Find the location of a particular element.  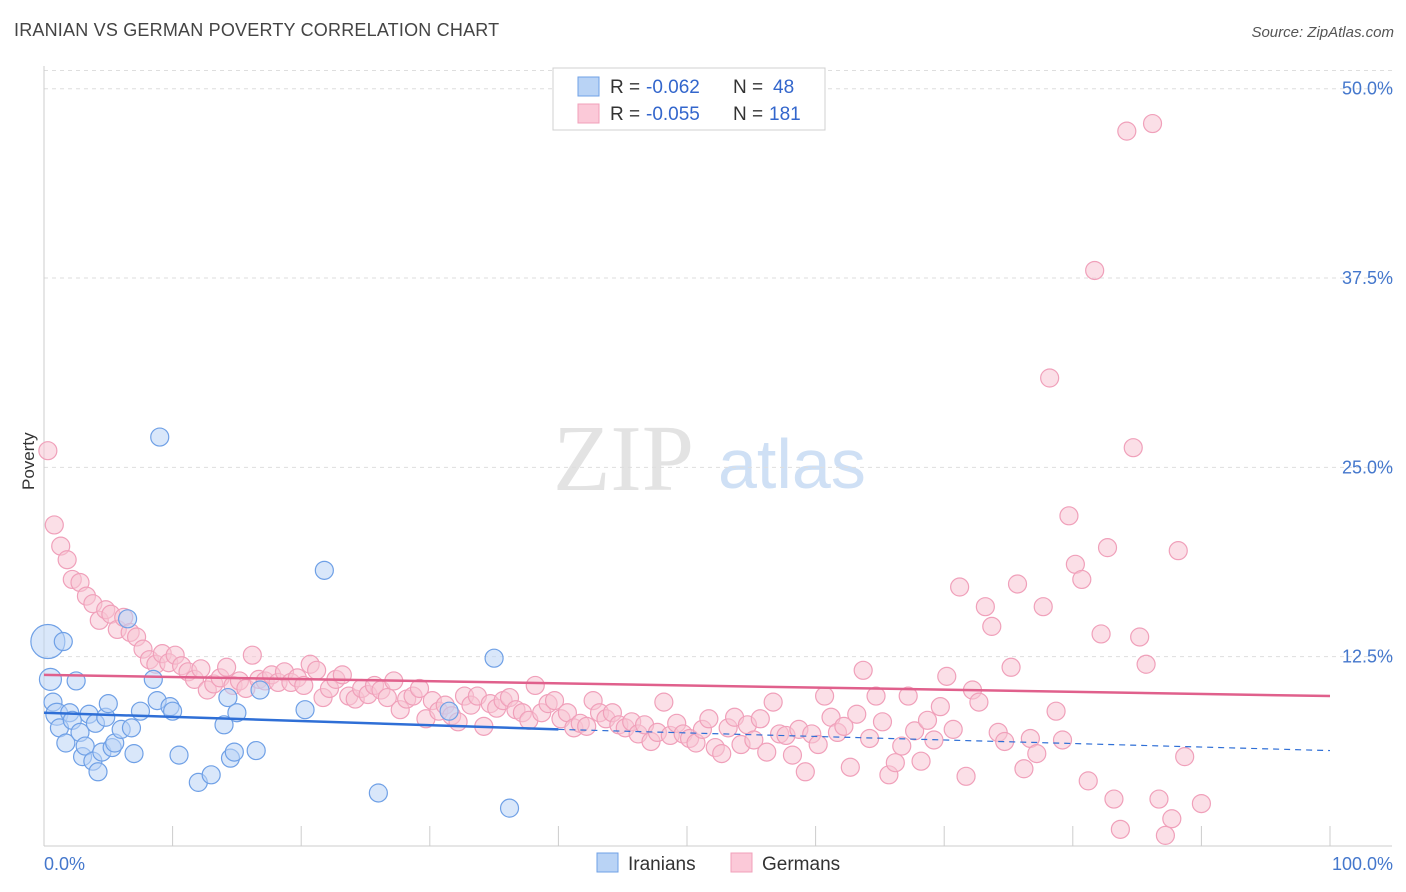

bottom-legend-iranians: Iranians is located at coordinates (662, 864).